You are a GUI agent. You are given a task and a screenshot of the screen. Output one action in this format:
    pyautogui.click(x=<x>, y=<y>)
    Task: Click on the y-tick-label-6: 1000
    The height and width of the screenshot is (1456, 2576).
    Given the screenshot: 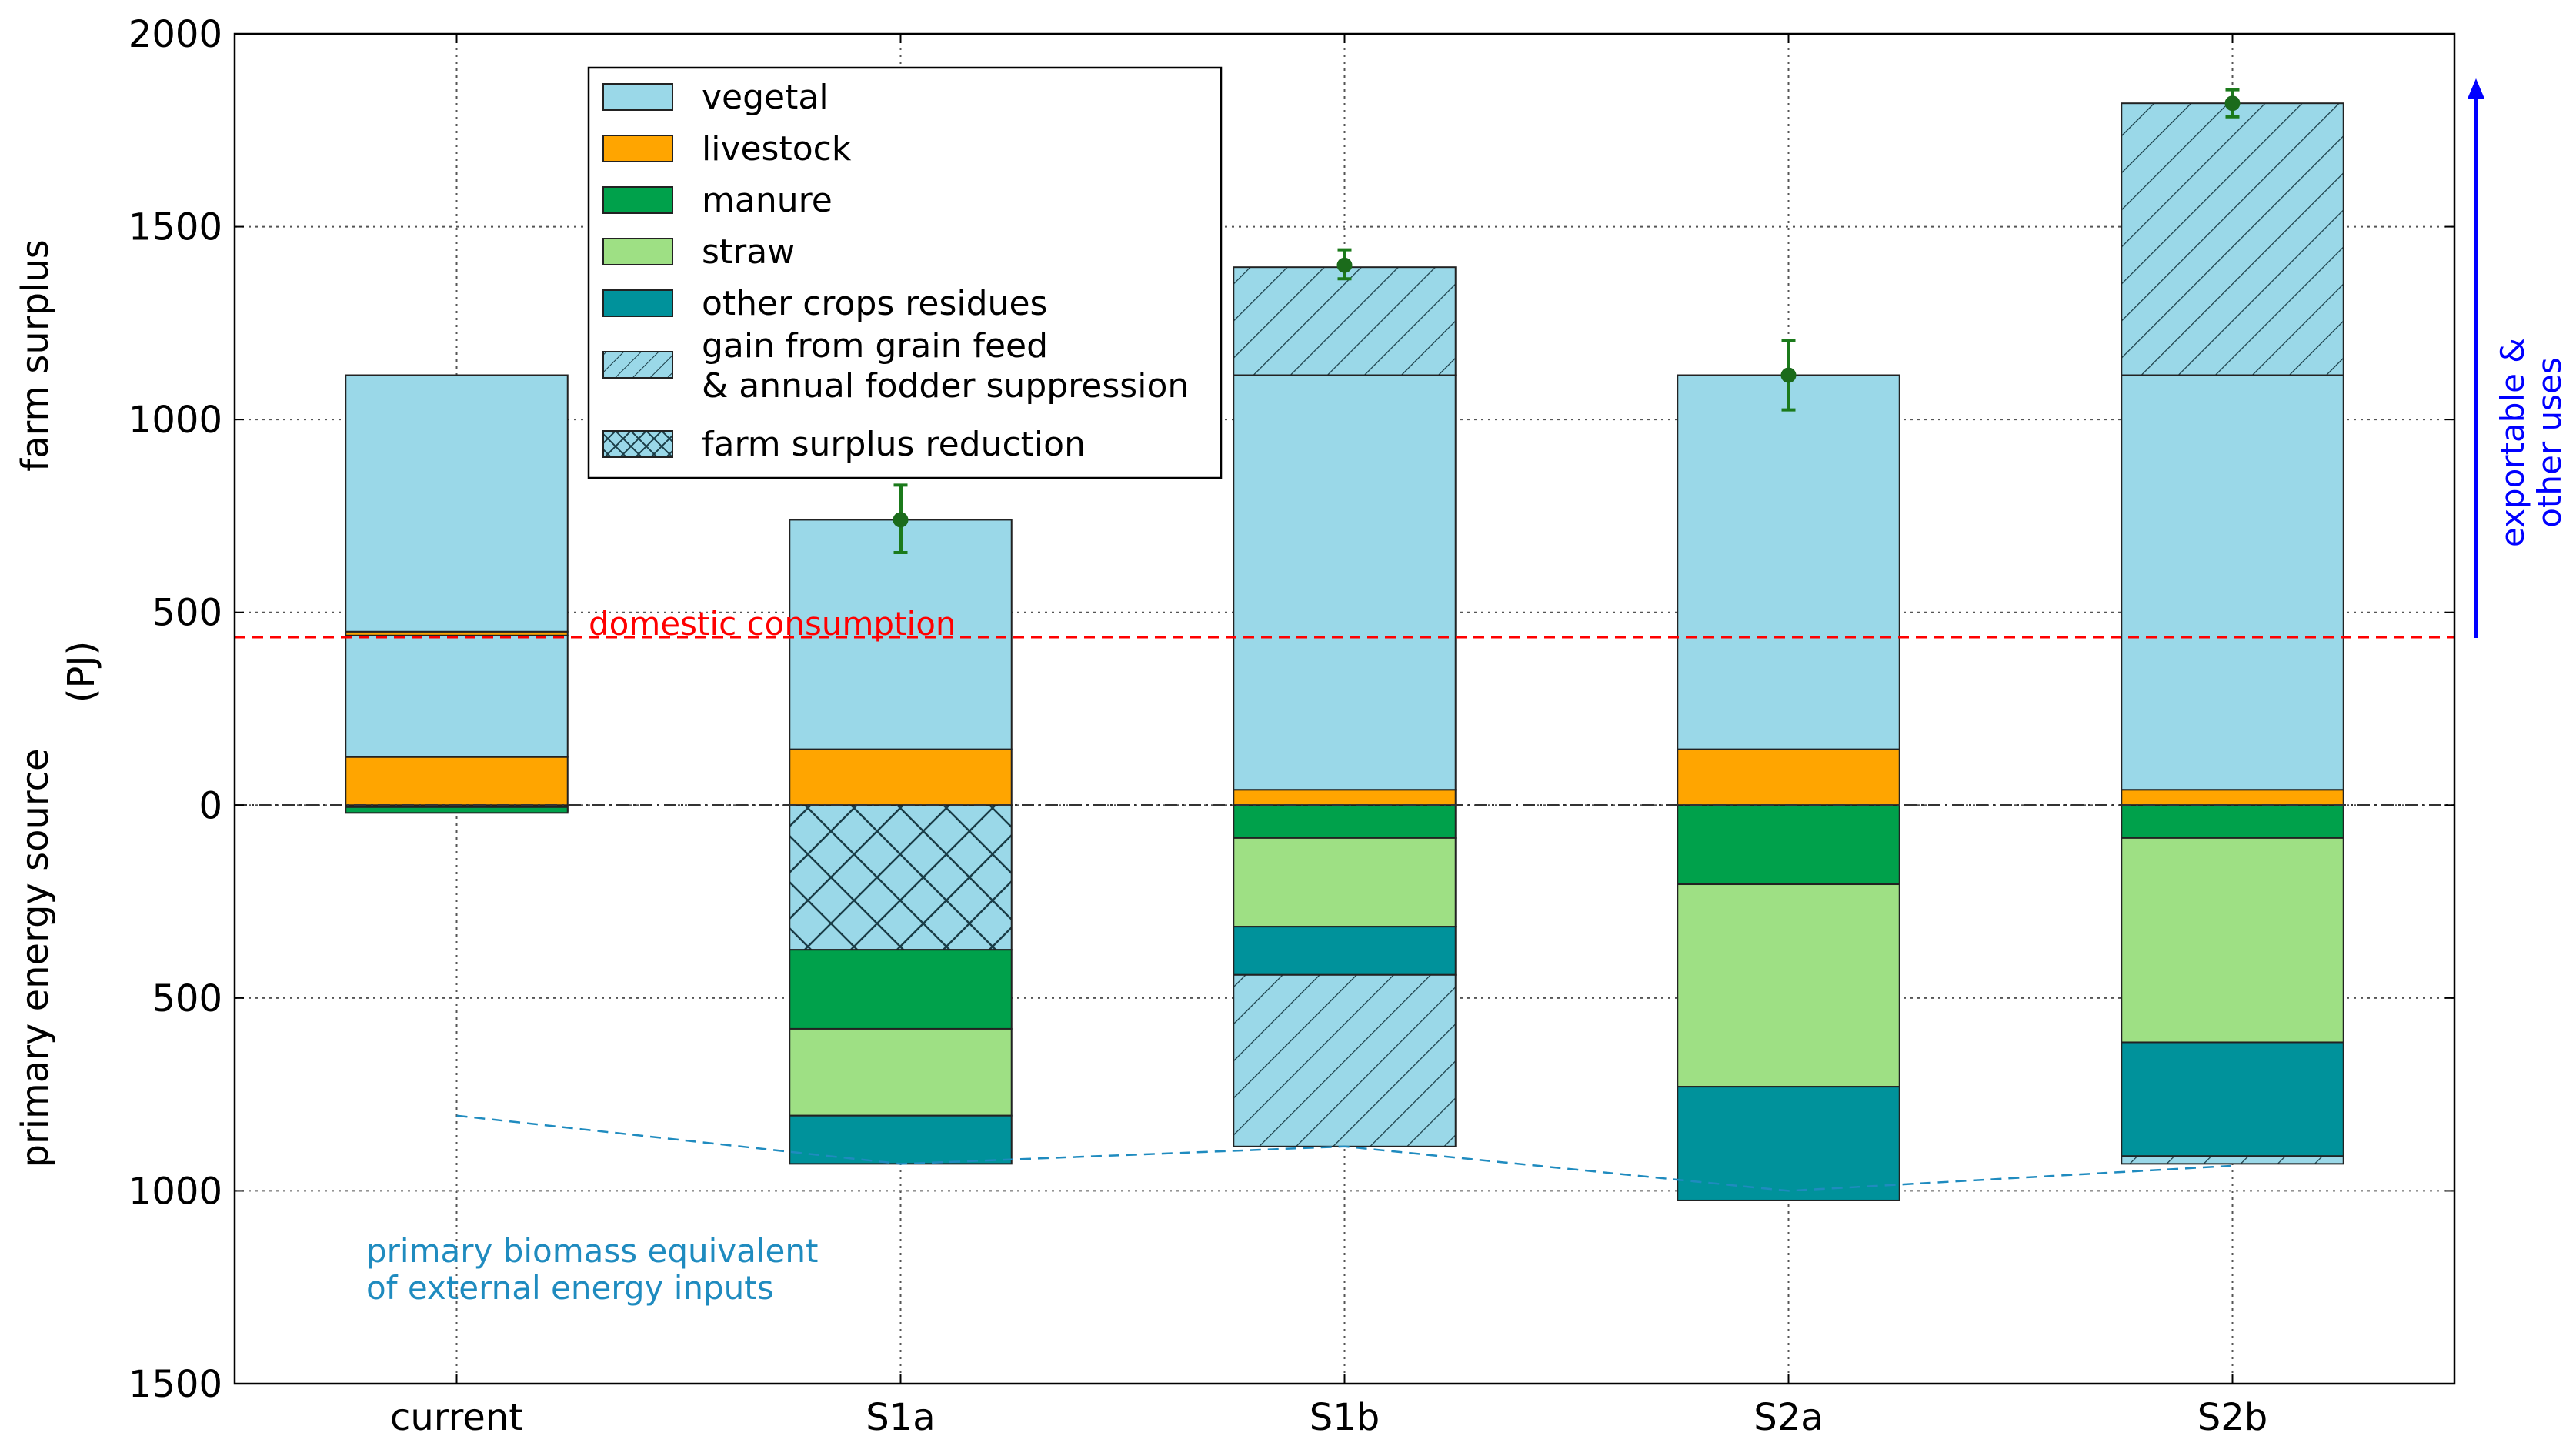 What is the action you would take?
    pyautogui.click(x=175, y=1191)
    